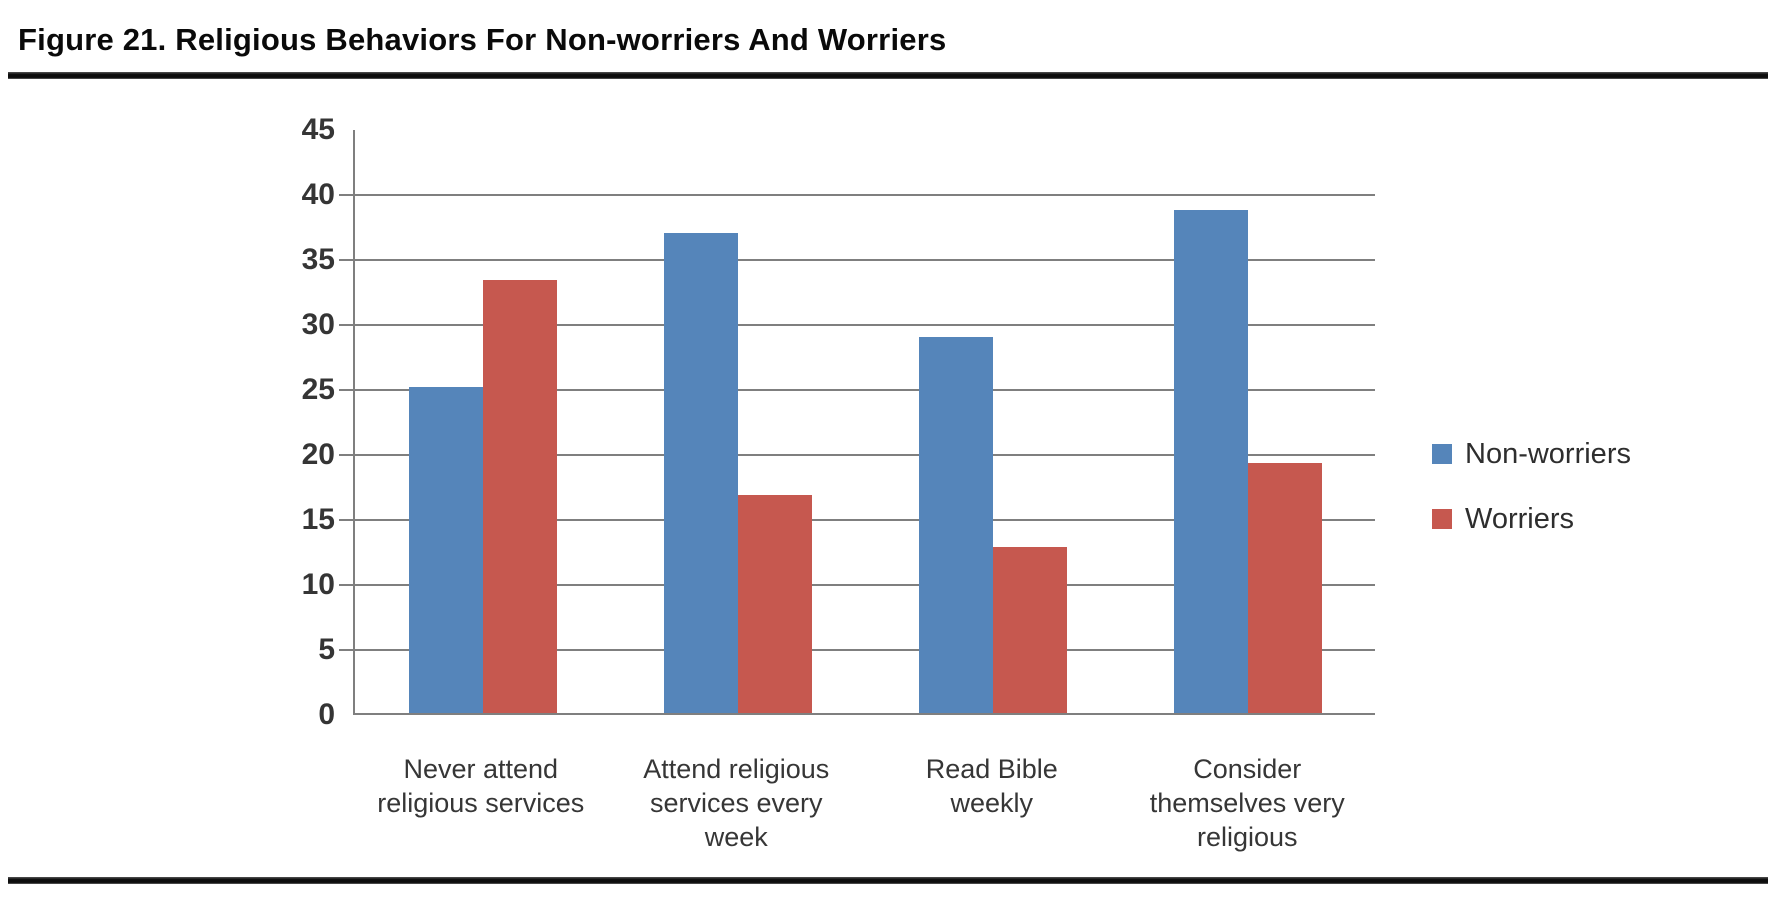 This screenshot has width=1778, height=911. Describe the element at coordinates (318, 519) in the screenshot. I see `y-axis-label-15: 15` at that location.